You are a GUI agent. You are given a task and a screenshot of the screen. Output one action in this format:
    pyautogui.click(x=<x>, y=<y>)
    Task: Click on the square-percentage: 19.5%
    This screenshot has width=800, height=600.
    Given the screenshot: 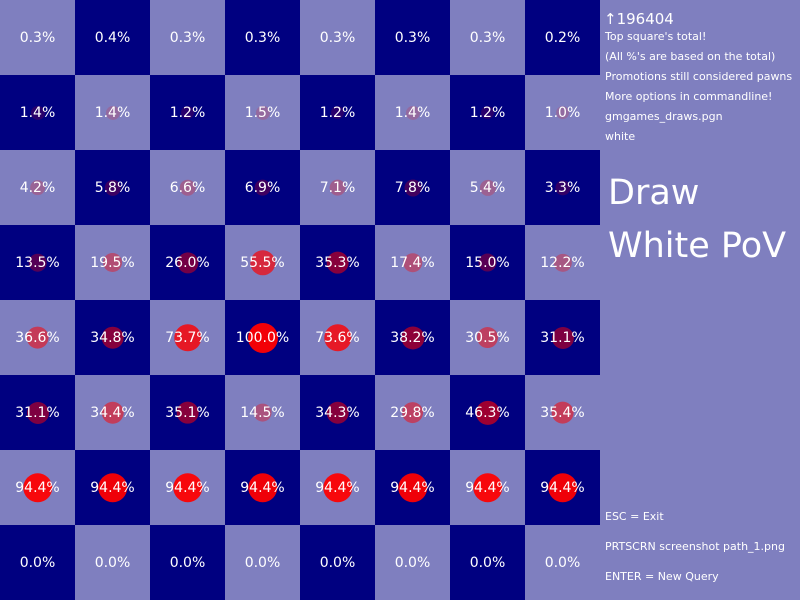 What is the action you would take?
    pyautogui.click(x=112, y=262)
    